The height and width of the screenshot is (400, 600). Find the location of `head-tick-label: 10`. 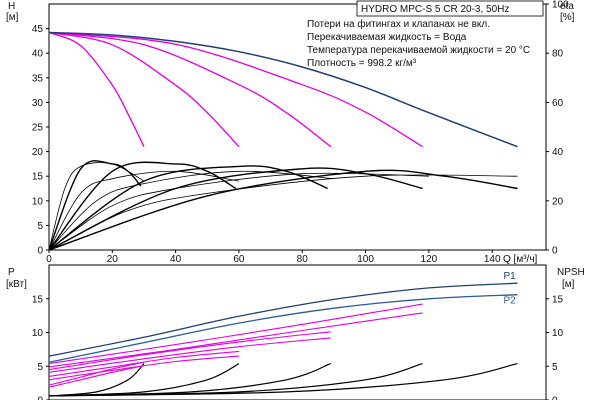

head-tick-label: 10 is located at coordinates (38, 201).